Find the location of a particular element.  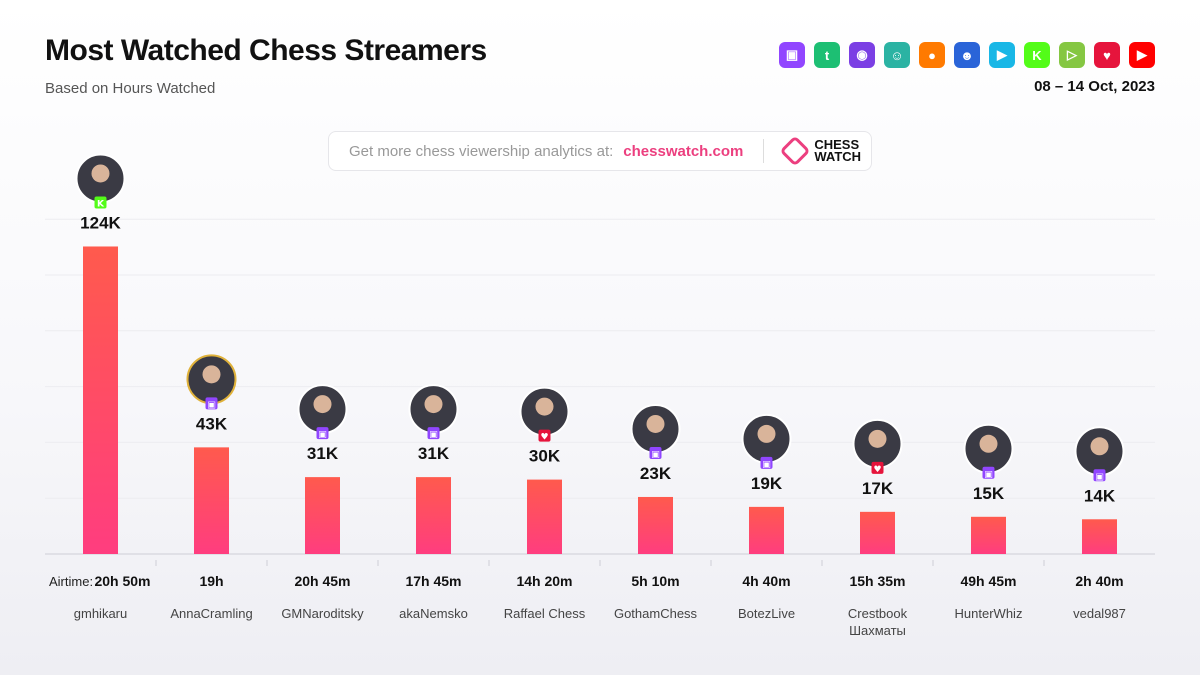

value-label: 14K is located at coordinates (1100, 495).